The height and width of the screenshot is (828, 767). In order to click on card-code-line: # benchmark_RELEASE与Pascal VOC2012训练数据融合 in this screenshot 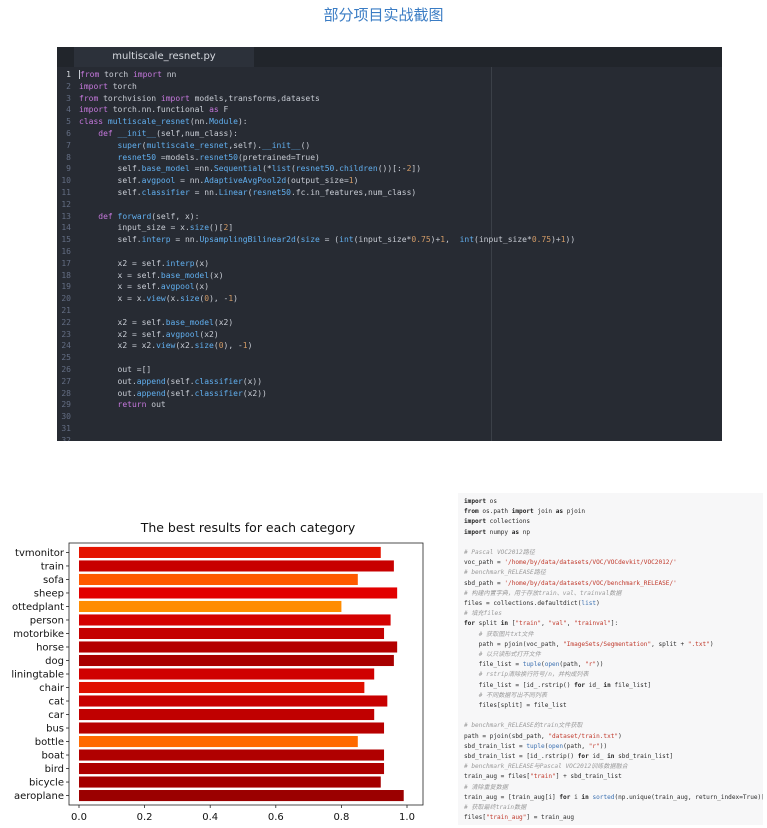, I will do `click(546, 767)`.